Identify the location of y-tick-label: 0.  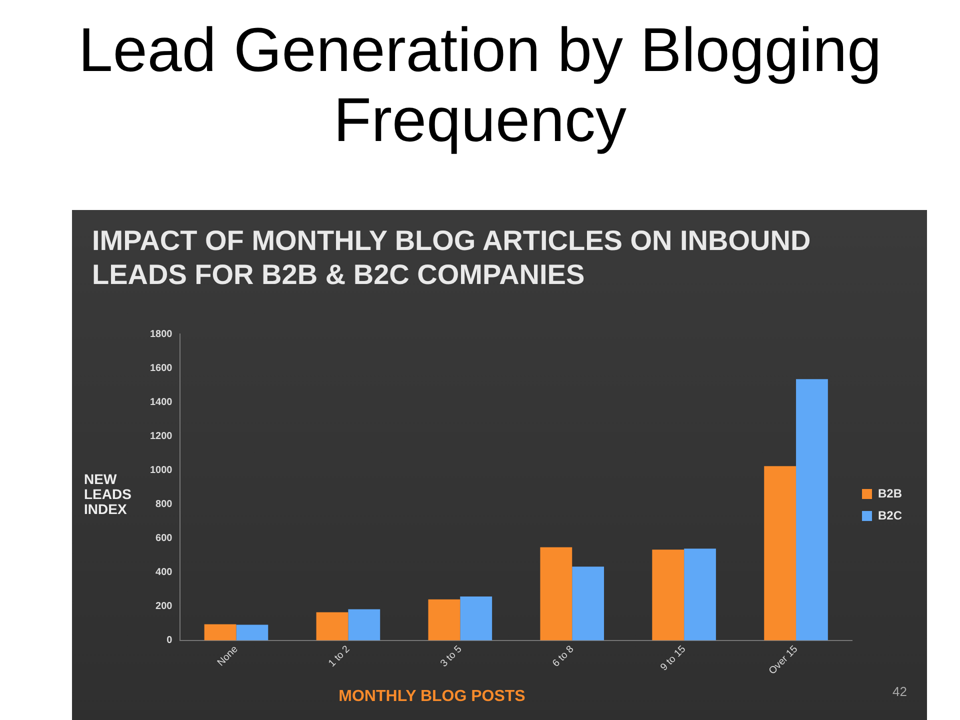
(169, 640).